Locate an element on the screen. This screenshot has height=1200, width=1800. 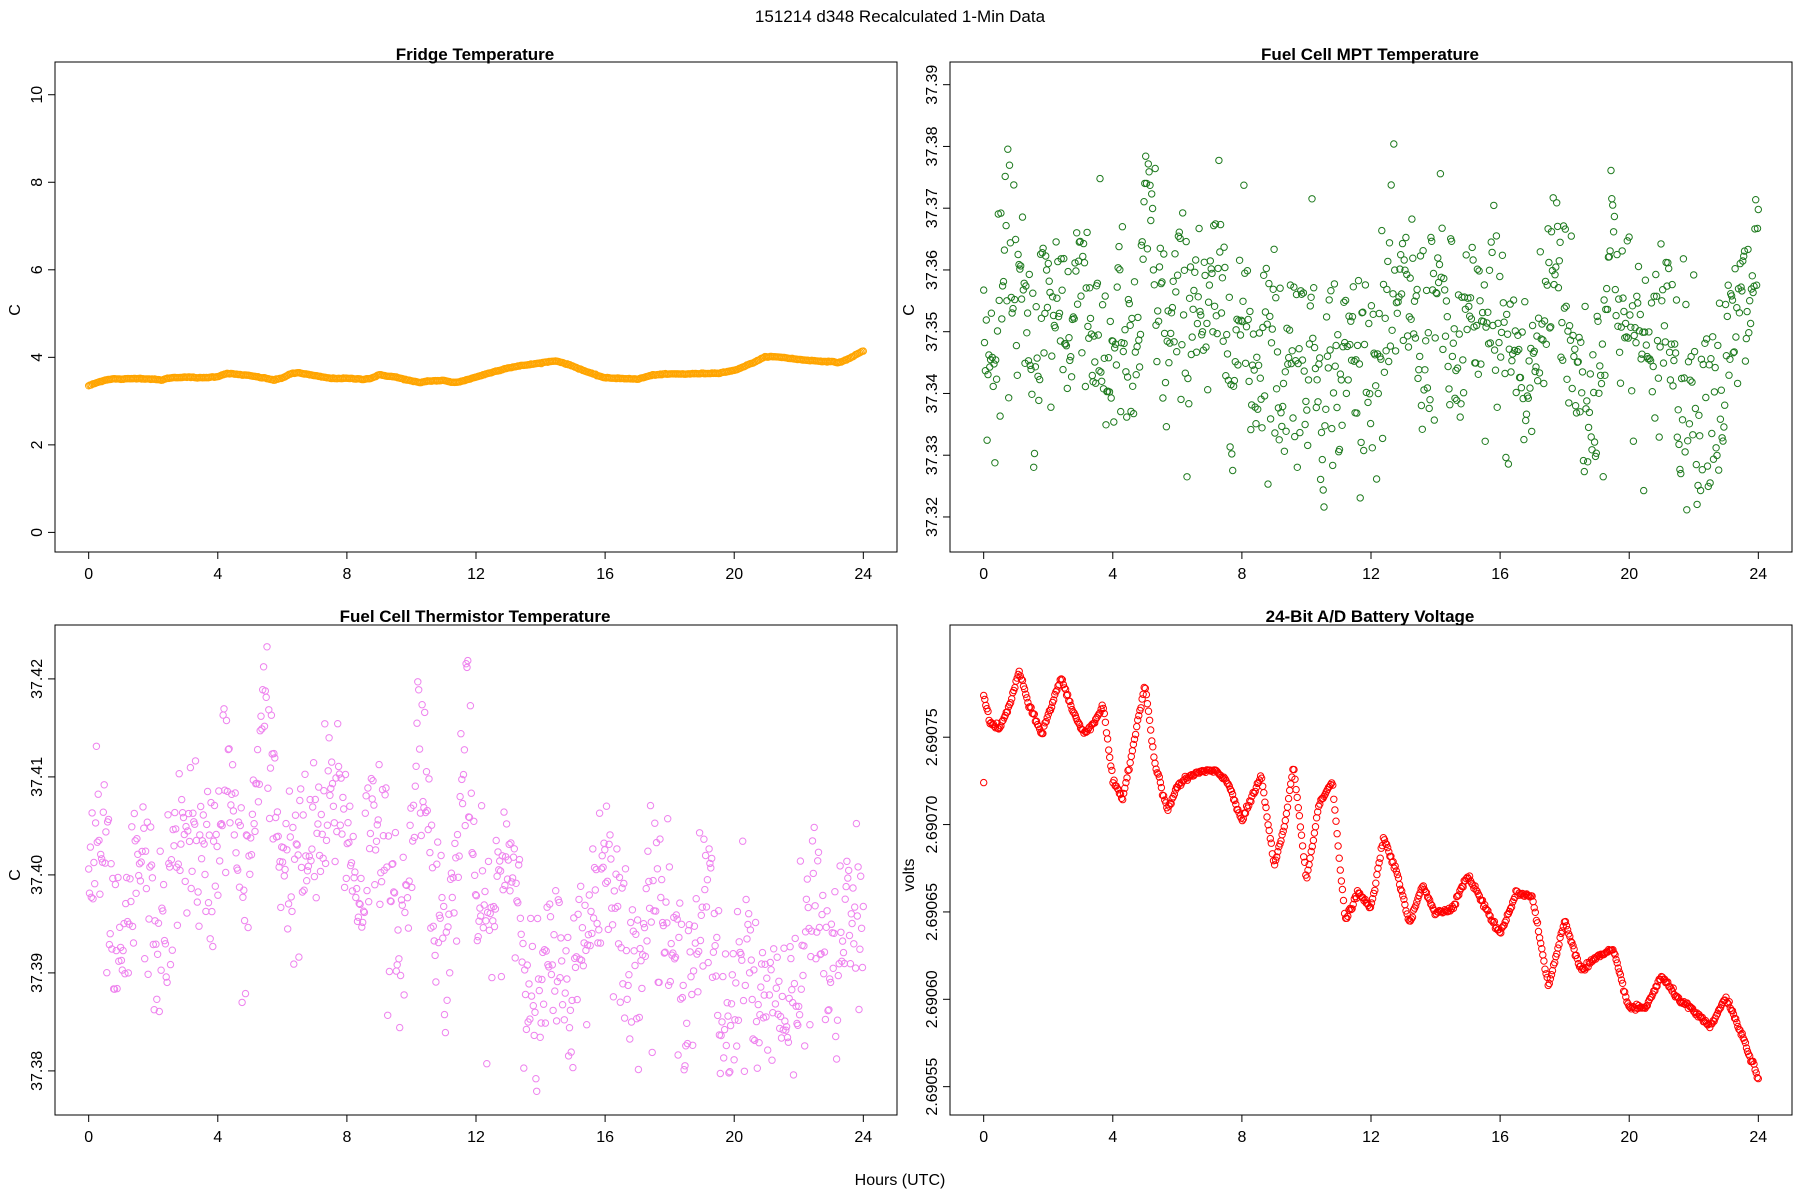
x-tick-label: 12 is located at coordinates (1371, 1137).